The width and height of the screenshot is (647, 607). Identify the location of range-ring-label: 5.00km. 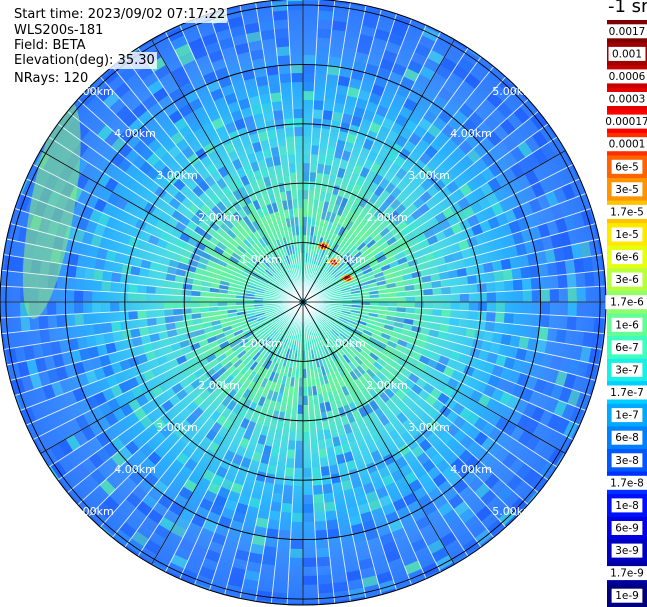
(513, 511).